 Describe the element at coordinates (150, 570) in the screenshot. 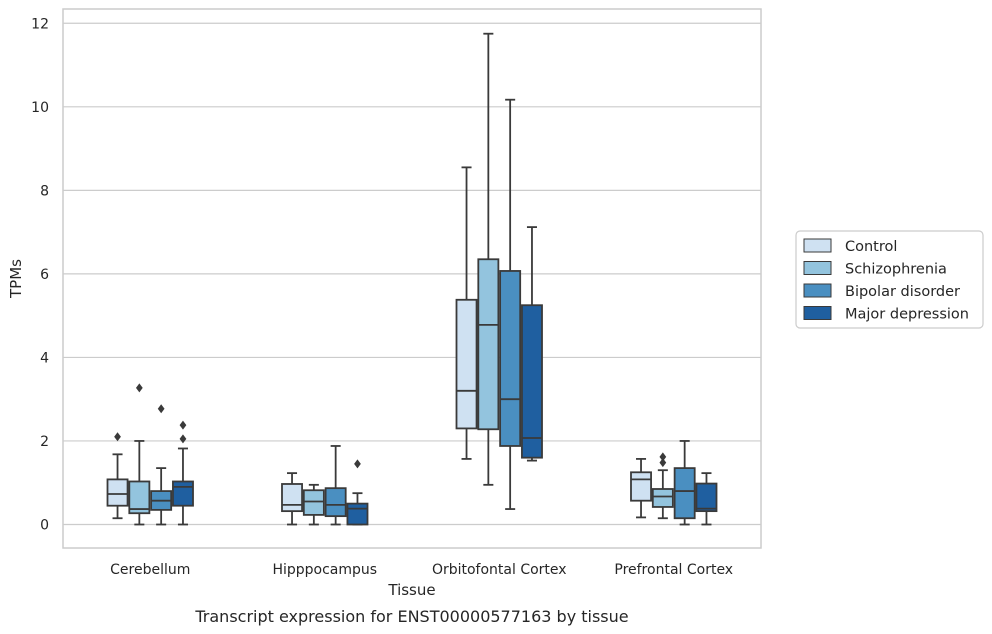

I see `x-tick-label: Cerebellum` at that location.